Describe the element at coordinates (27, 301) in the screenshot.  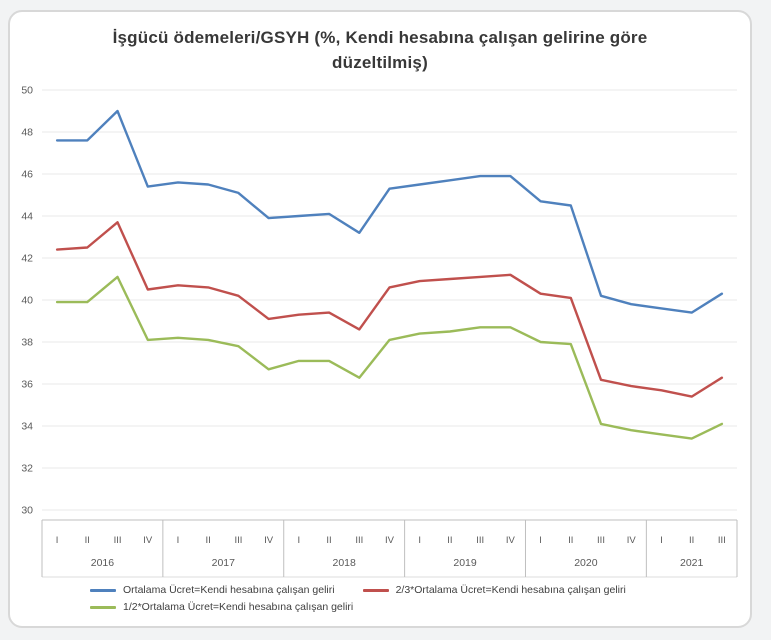
I see `y-axis-tick-label: 40` at that location.